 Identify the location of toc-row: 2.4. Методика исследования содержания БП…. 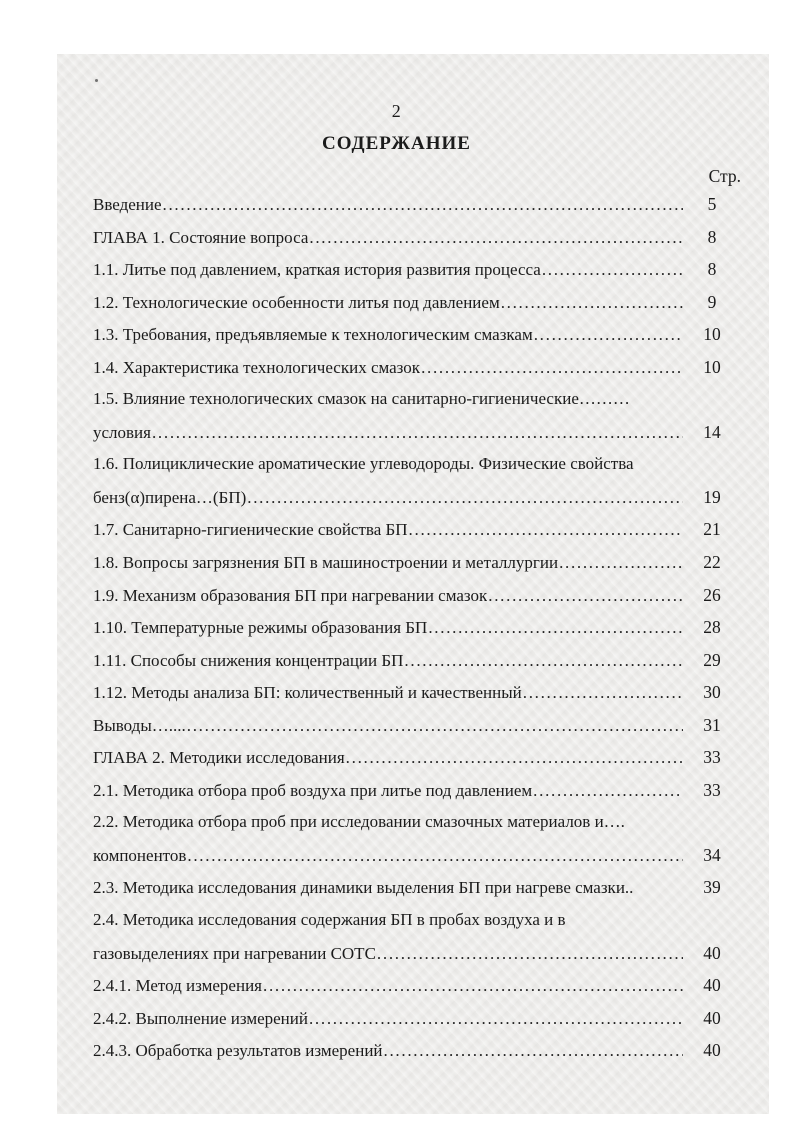
(415, 926).